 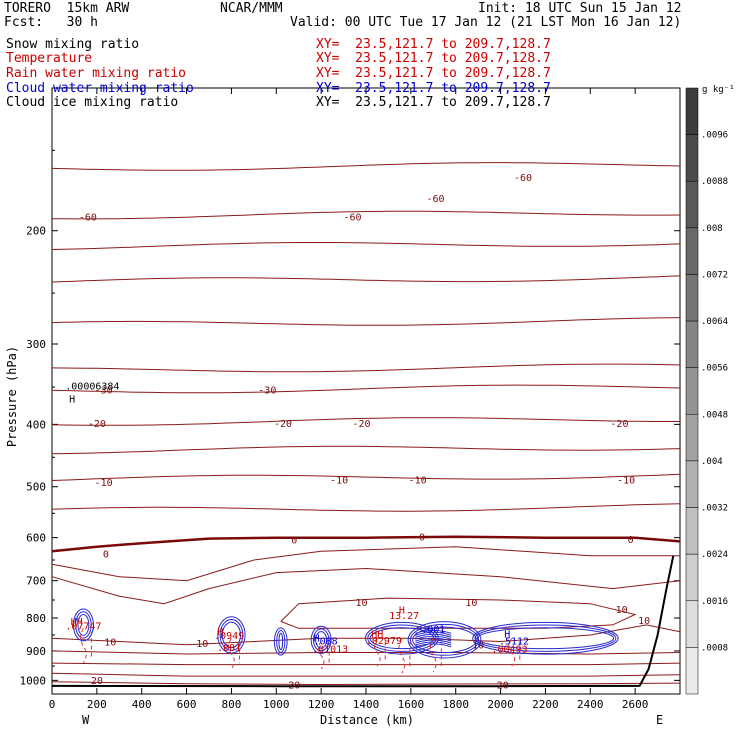 I want to click on x-tick-label: 200, so click(x=97, y=704).